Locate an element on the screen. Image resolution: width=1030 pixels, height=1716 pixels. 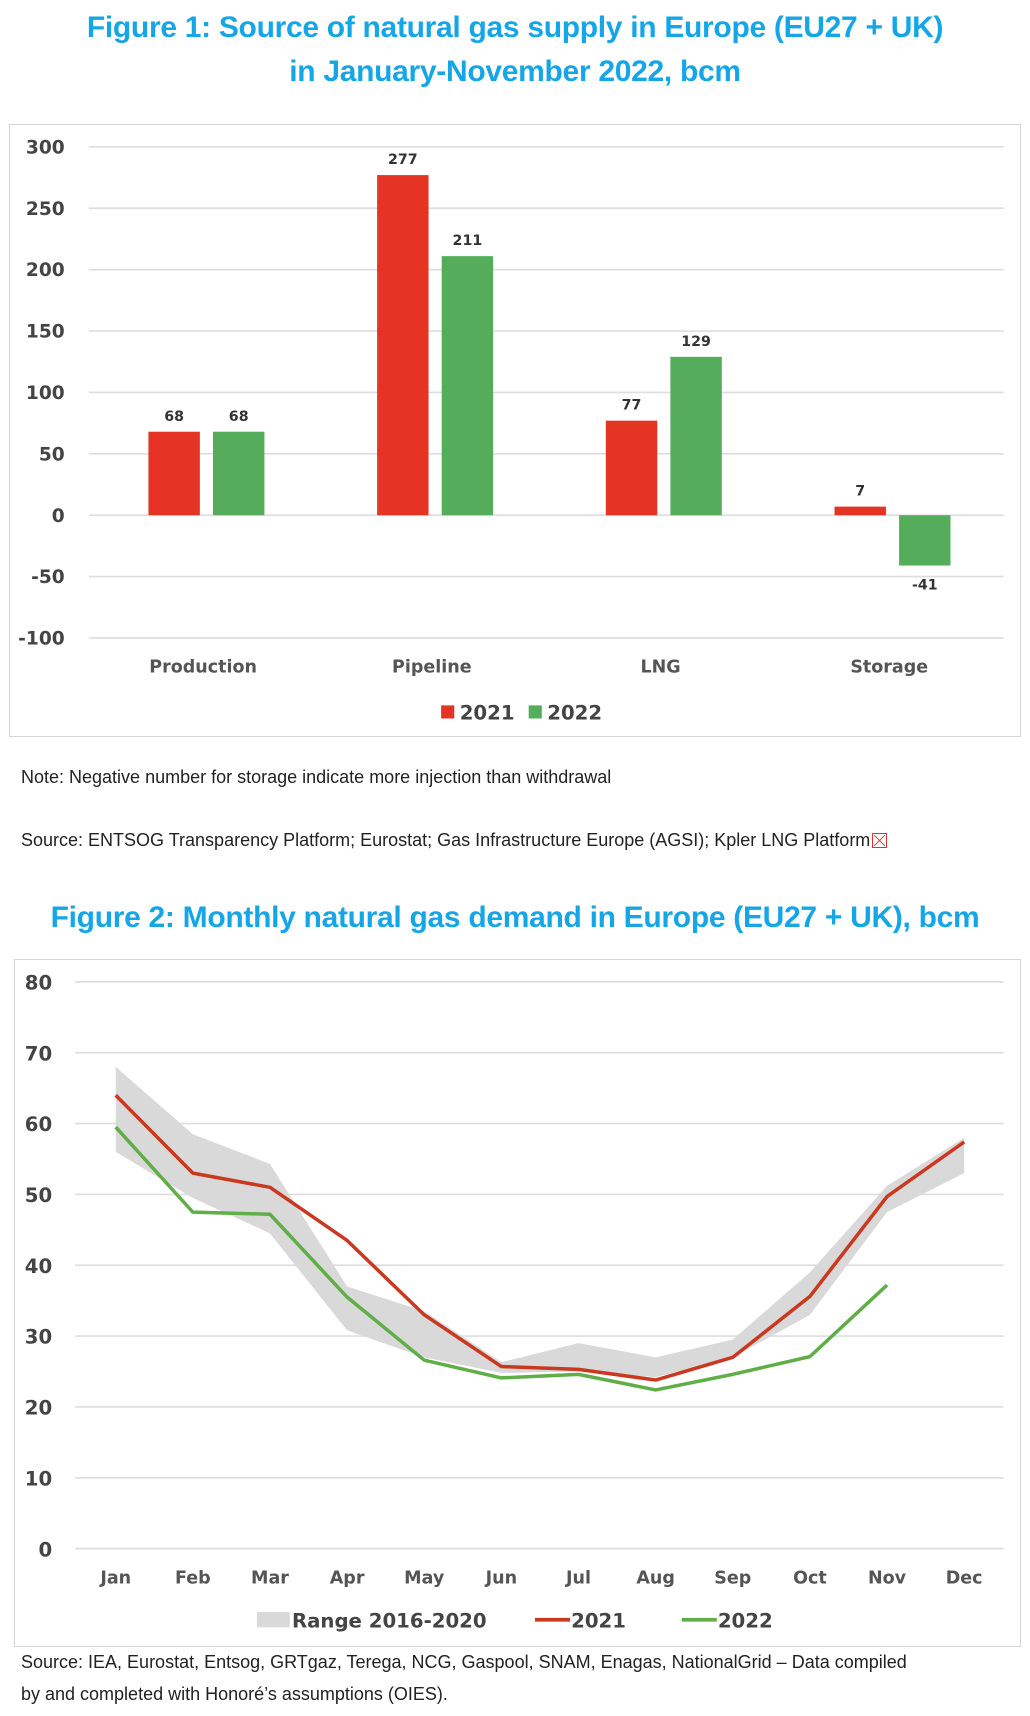
x-category-label: Production is located at coordinates (203, 668).